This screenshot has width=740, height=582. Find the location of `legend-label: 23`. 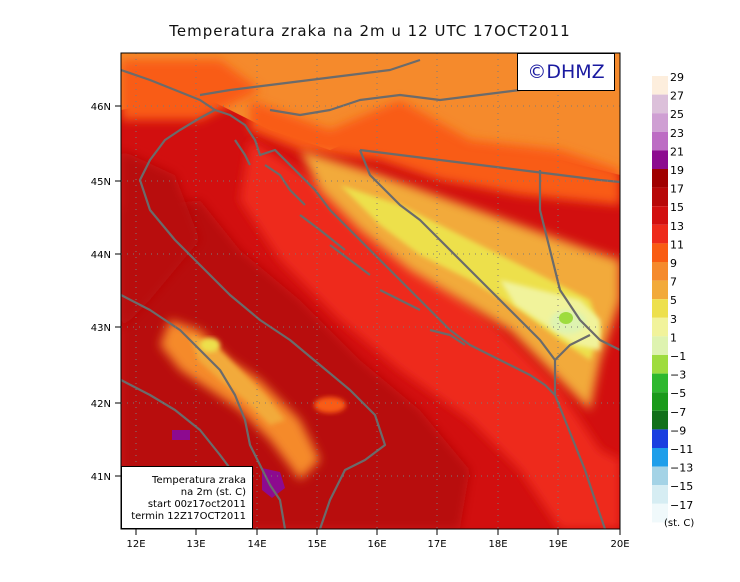

legend-label: 23 is located at coordinates (677, 133).